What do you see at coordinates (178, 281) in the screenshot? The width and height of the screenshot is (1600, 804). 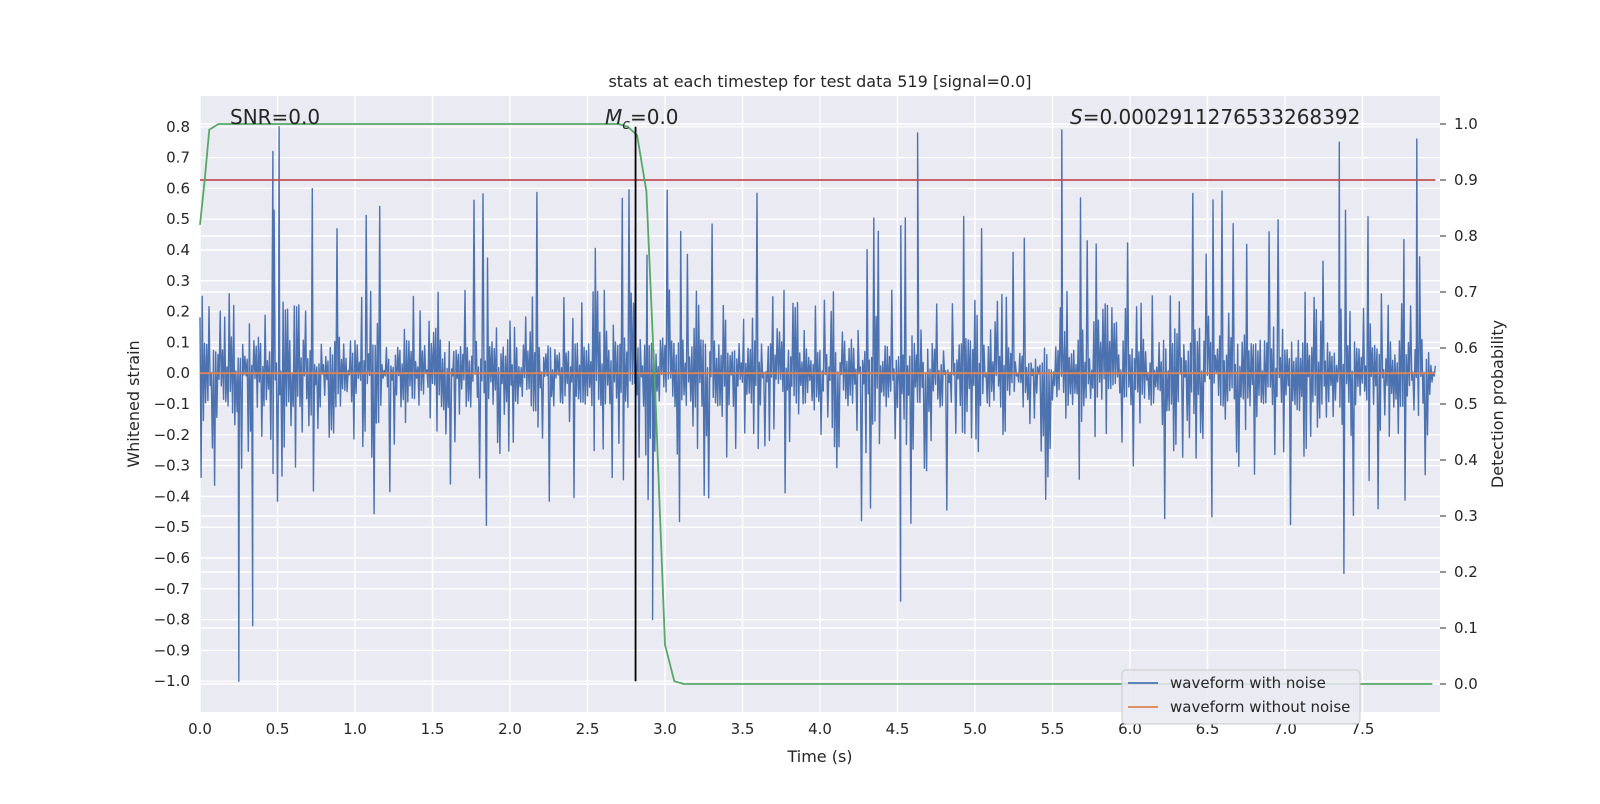 I see `left-y-tick-label: 0.3` at bounding box center [178, 281].